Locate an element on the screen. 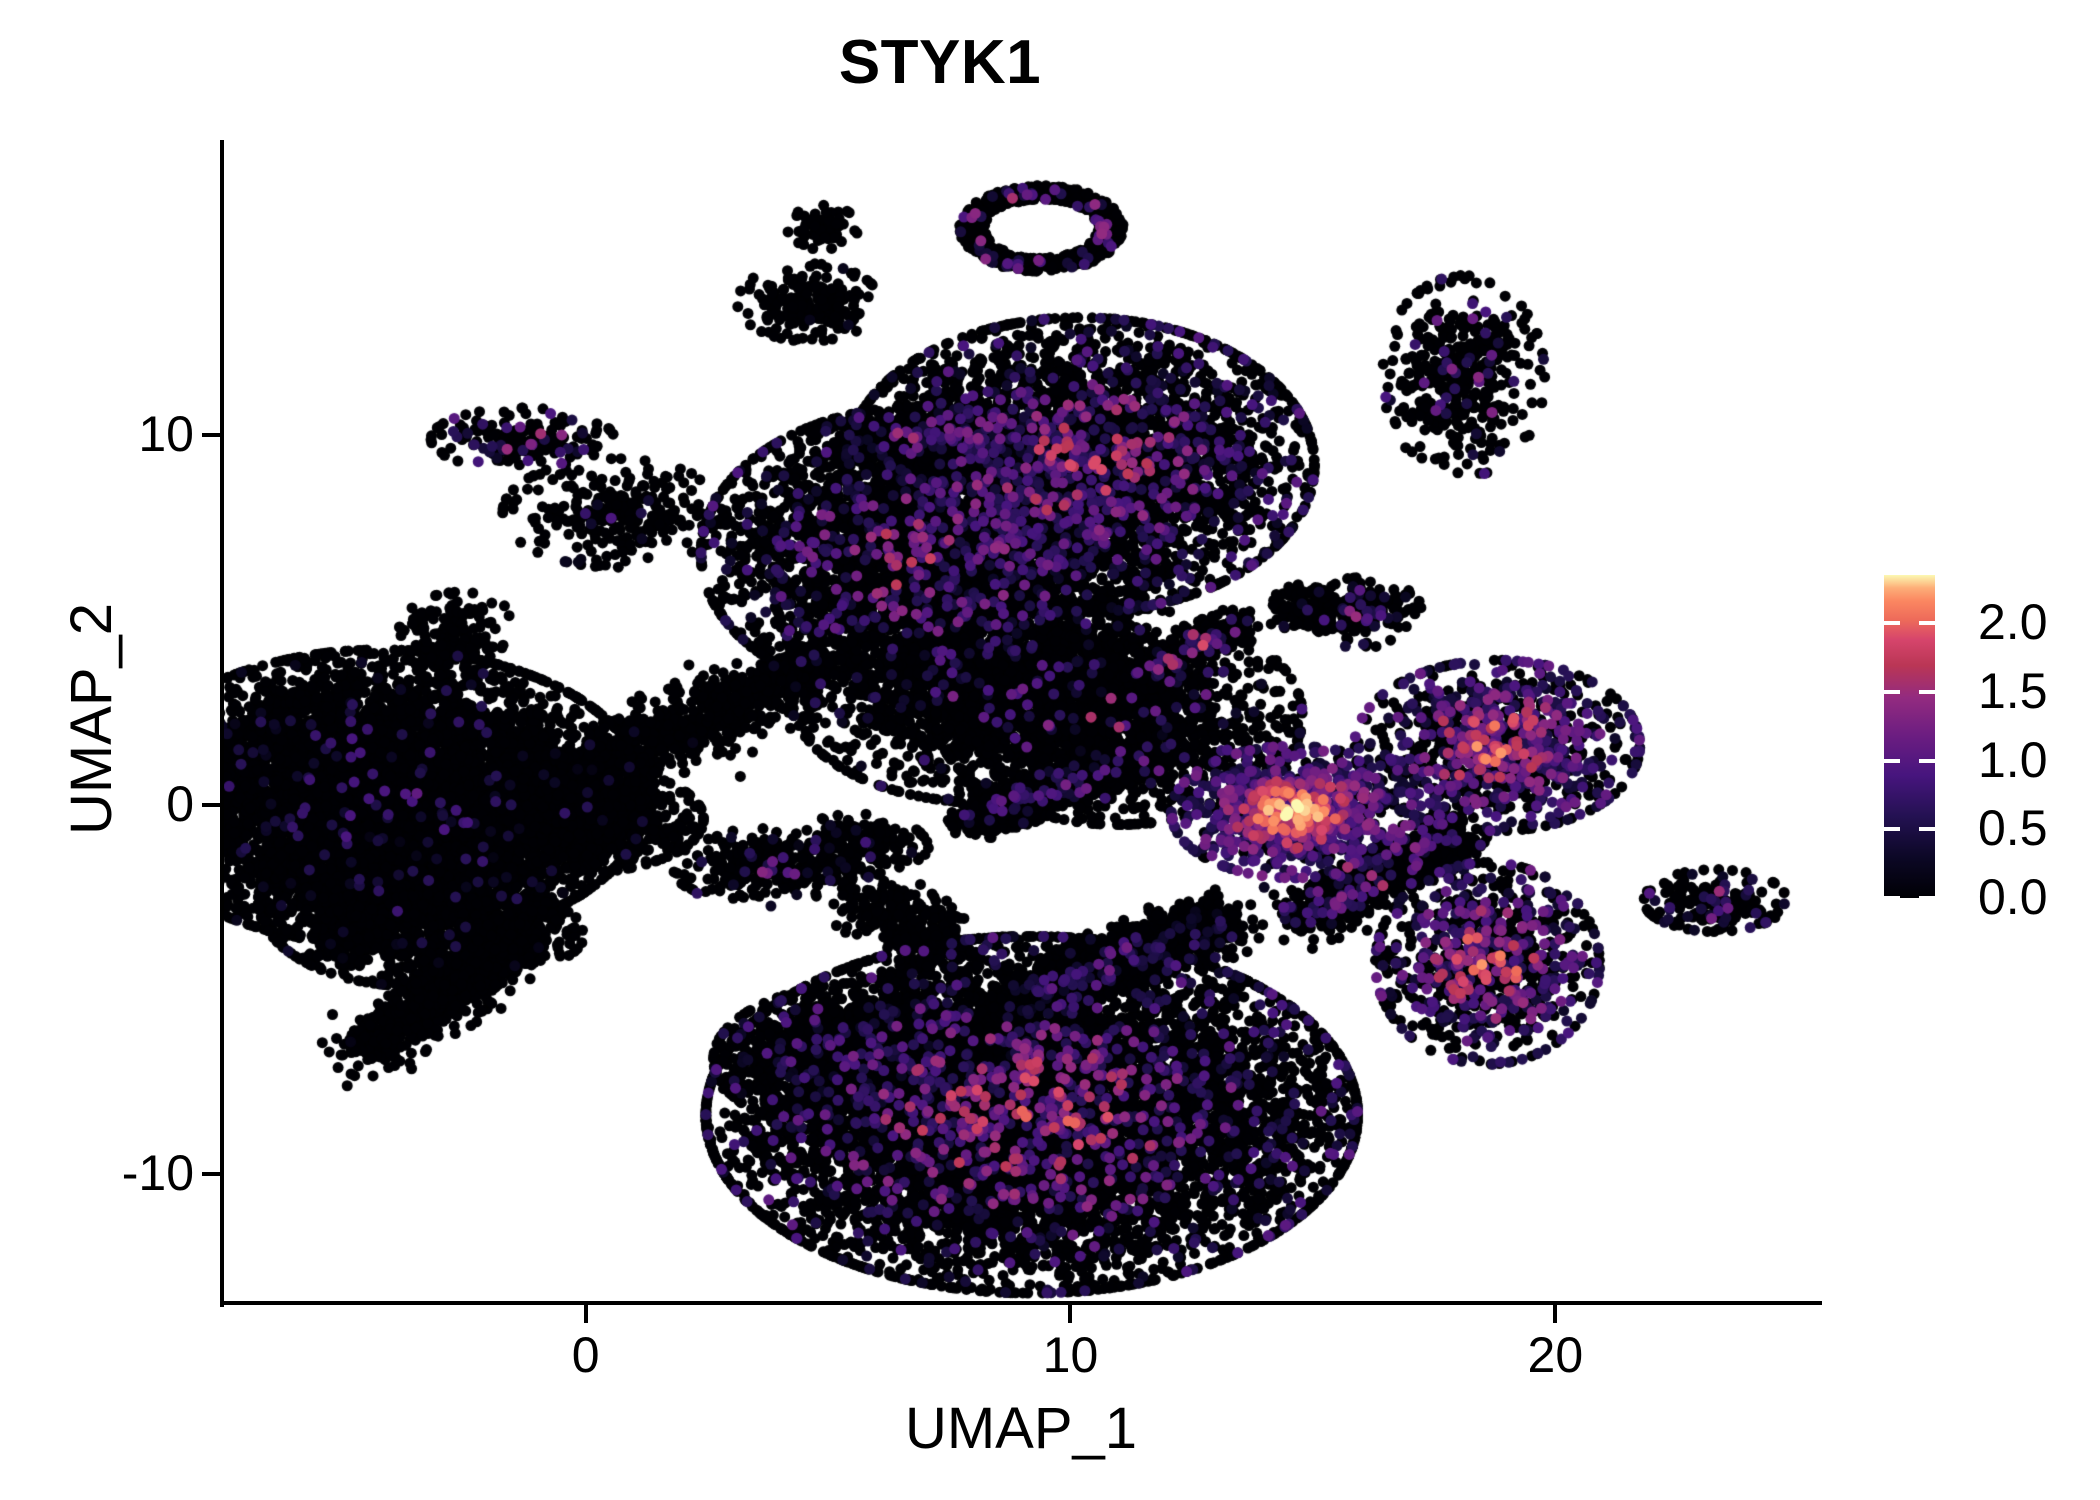 This screenshot has width=2100, height=1500. y-tick-label: 10 is located at coordinates (166, 434).